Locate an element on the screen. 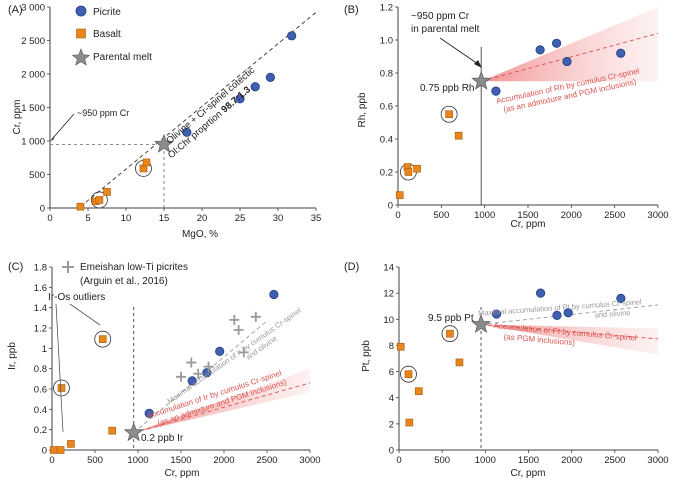  cotectic-label-line1: Olivine + Cr-spinel cotectic is located at coordinates (210, 106).